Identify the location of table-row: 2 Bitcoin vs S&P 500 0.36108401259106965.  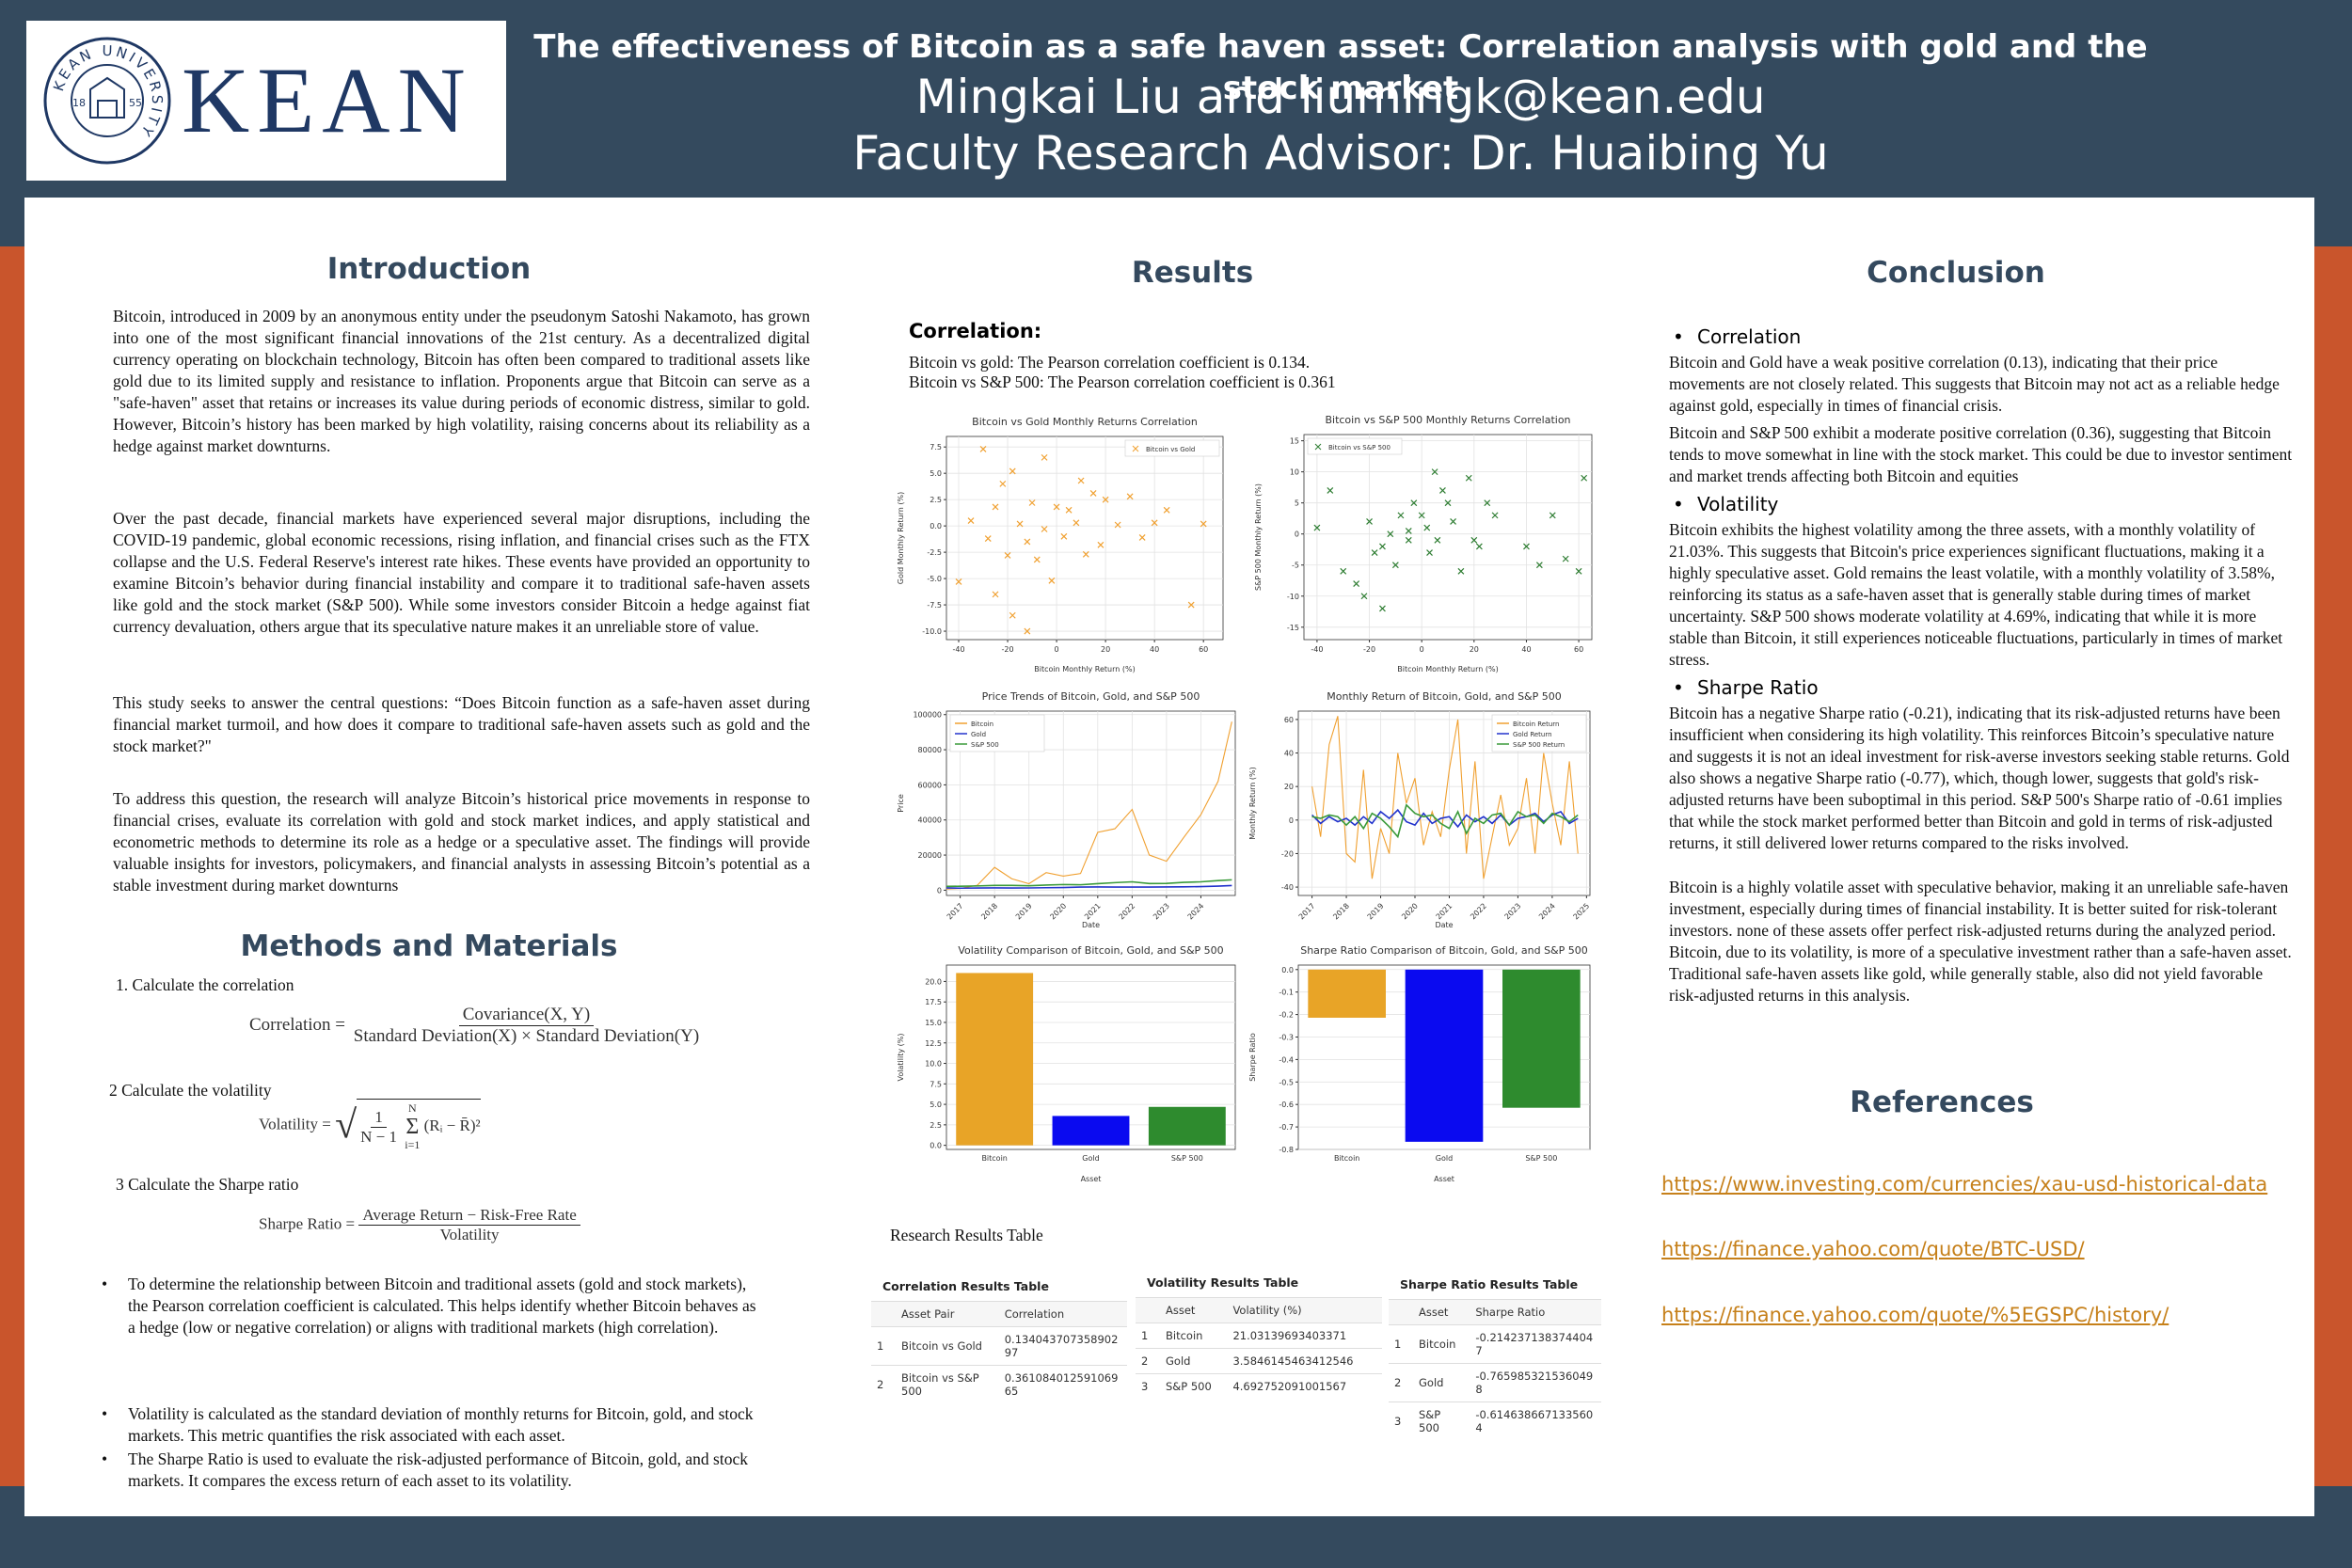
(999, 1384).